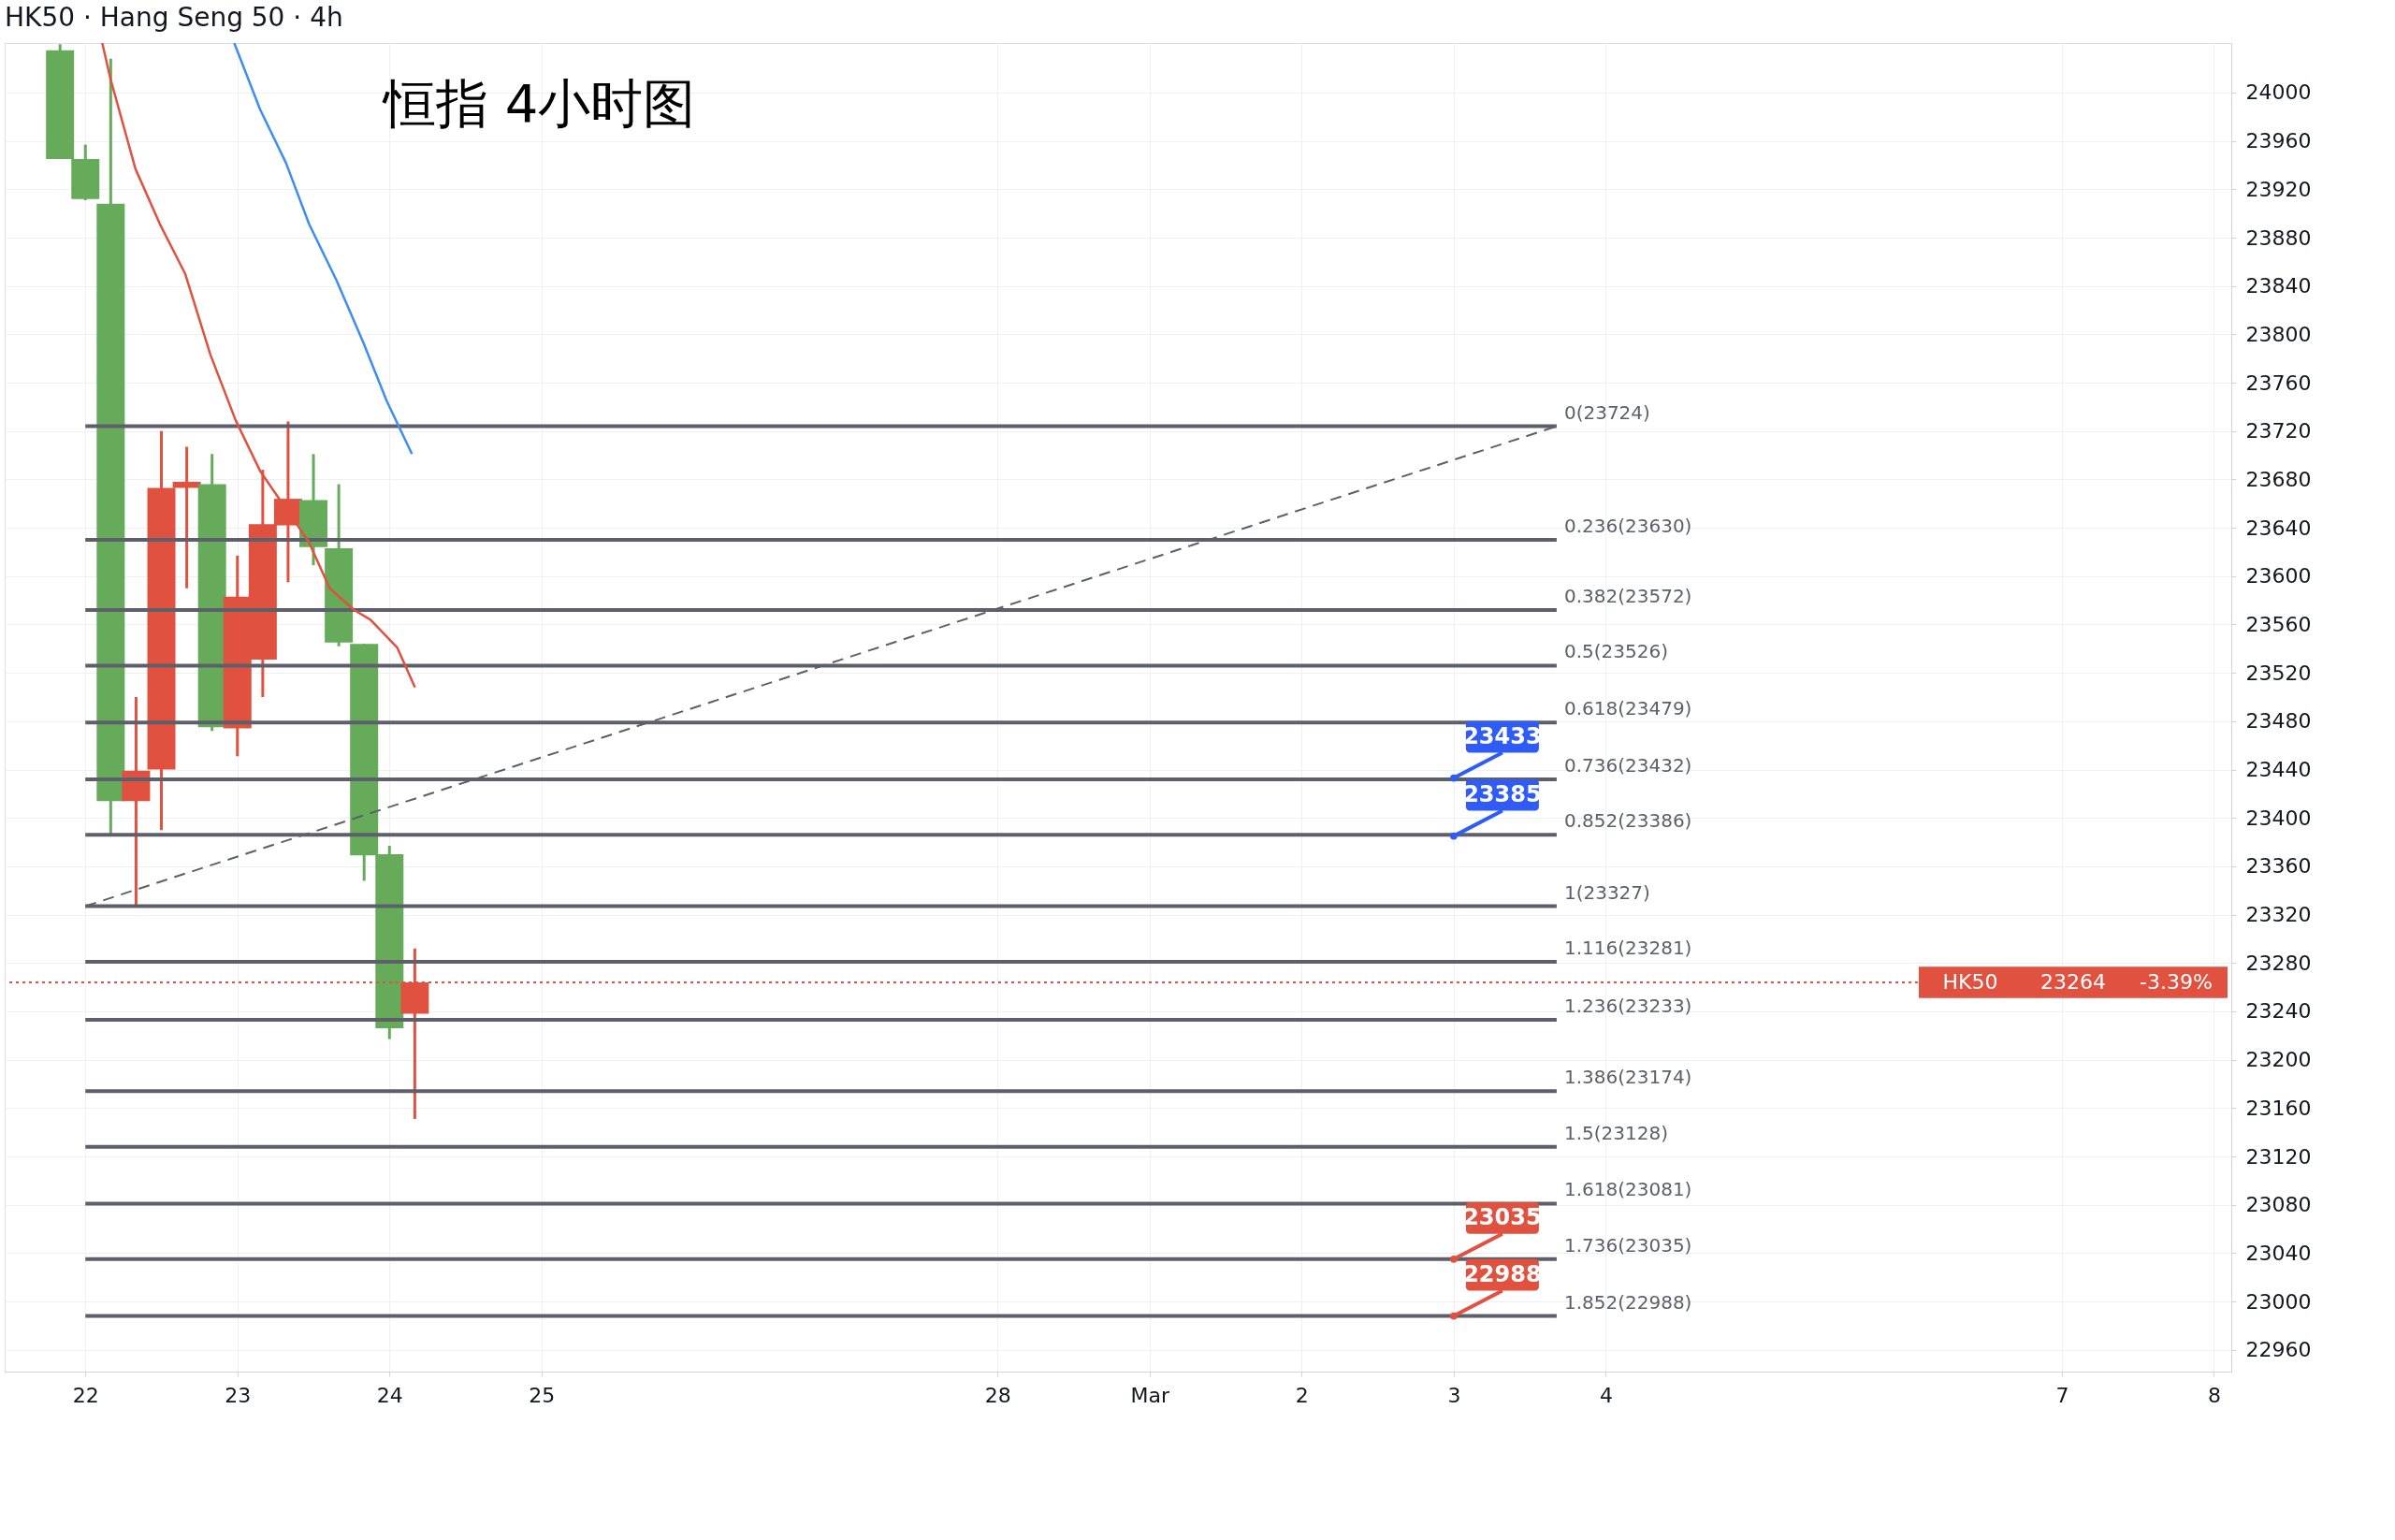 The height and width of the screenshot is (1540, 2395). What do you see at coordinates (2278, 1060) in the screenshot?
I see `y-tick-label: 23200` at bounding box center [2278, 1060].